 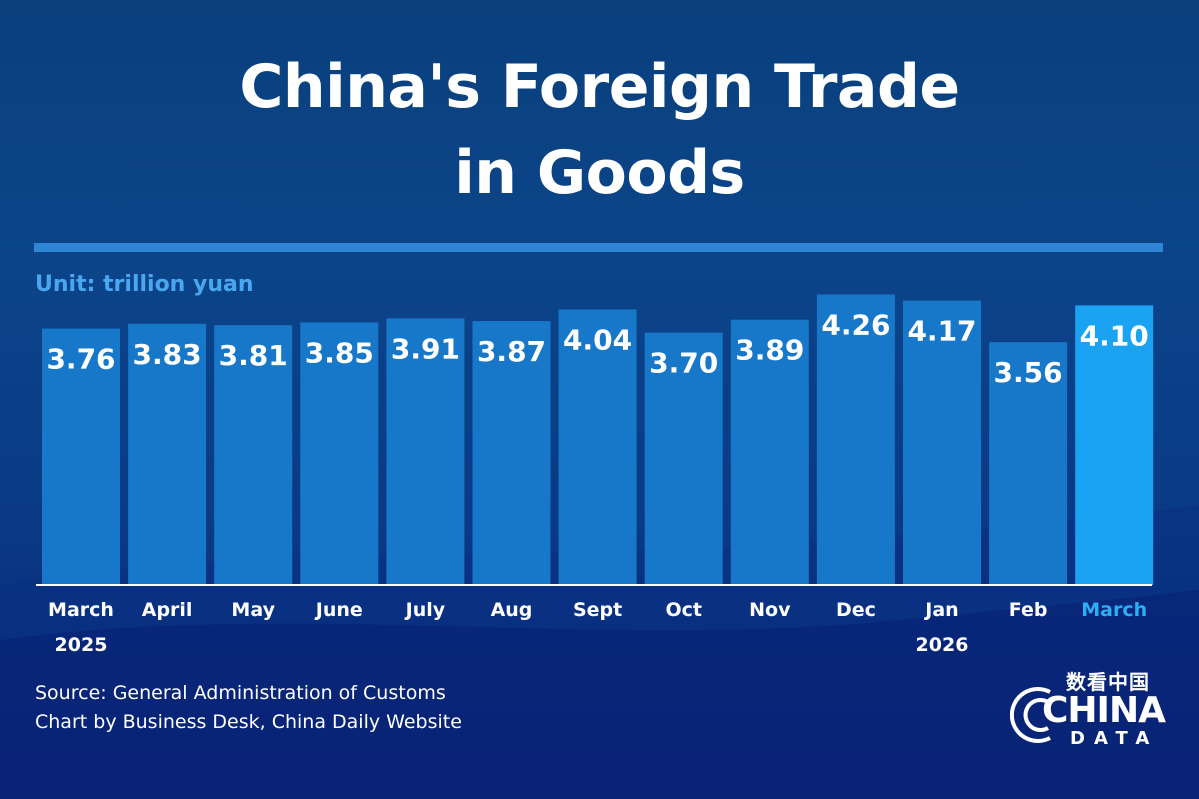 I want to click on tick-label-11: Jan, so click(x=940, y=610).